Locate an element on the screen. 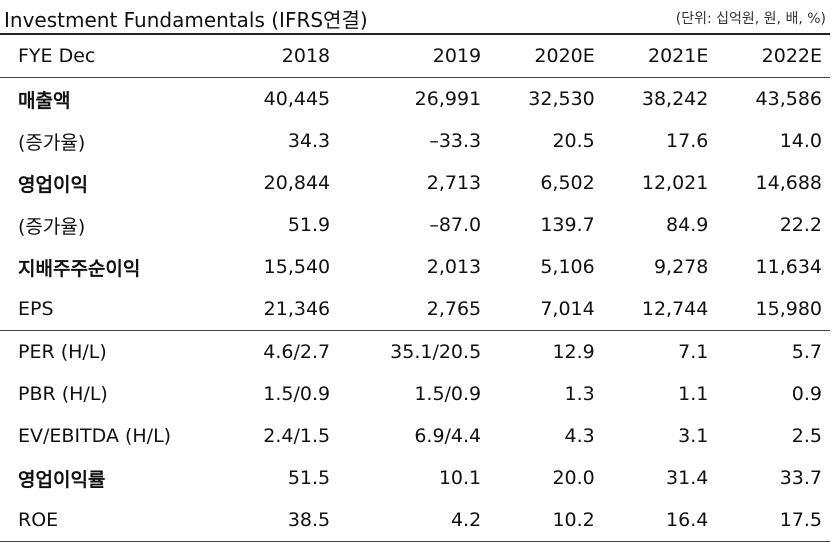 The width and height of the screenshot is (834, 542). cell: 38,242 is located at coordinates (675, 99).